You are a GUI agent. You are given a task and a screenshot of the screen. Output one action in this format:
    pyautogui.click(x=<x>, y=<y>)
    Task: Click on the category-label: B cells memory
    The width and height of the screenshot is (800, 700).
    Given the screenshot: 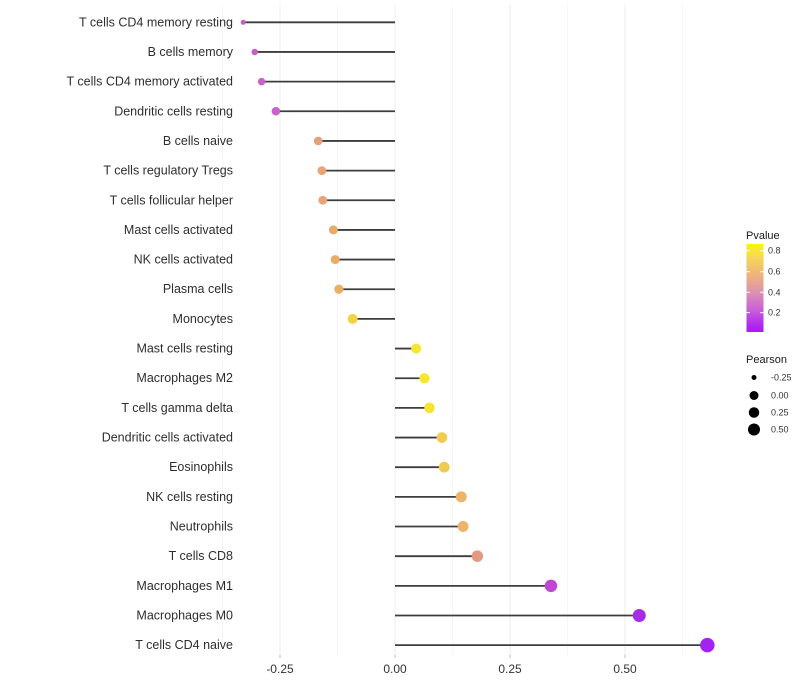 What is the action you would take?
    pyautogui.click(x=191, y=52)
    